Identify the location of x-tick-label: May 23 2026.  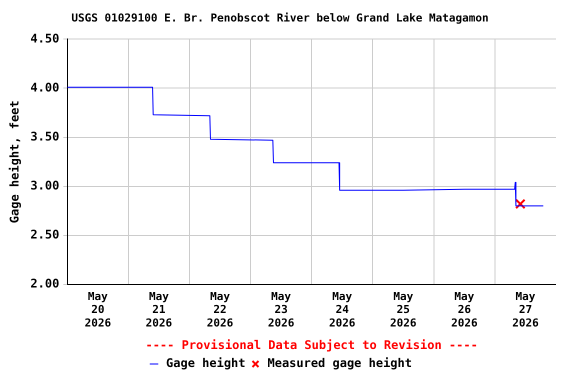
(281, 310).